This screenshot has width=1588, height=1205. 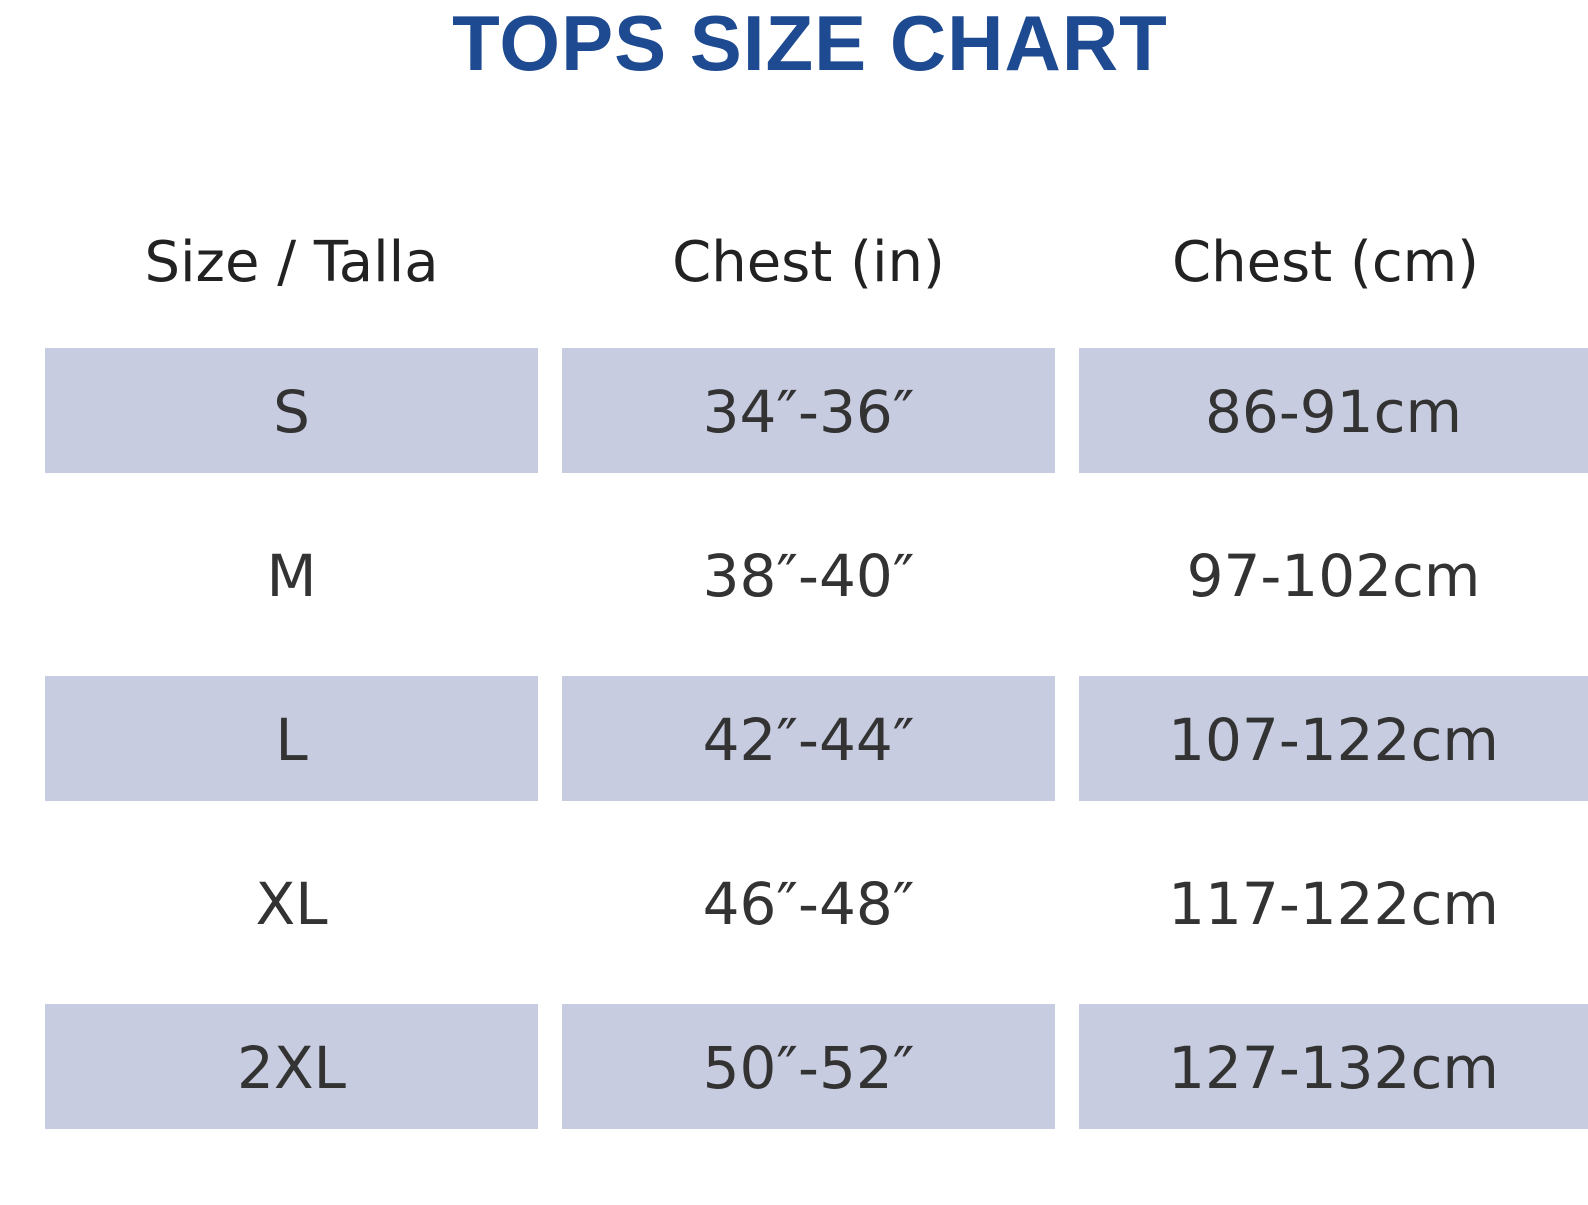 I want to click on cell-chest-cm: 107-122cm, so click(x=1333, y=738).